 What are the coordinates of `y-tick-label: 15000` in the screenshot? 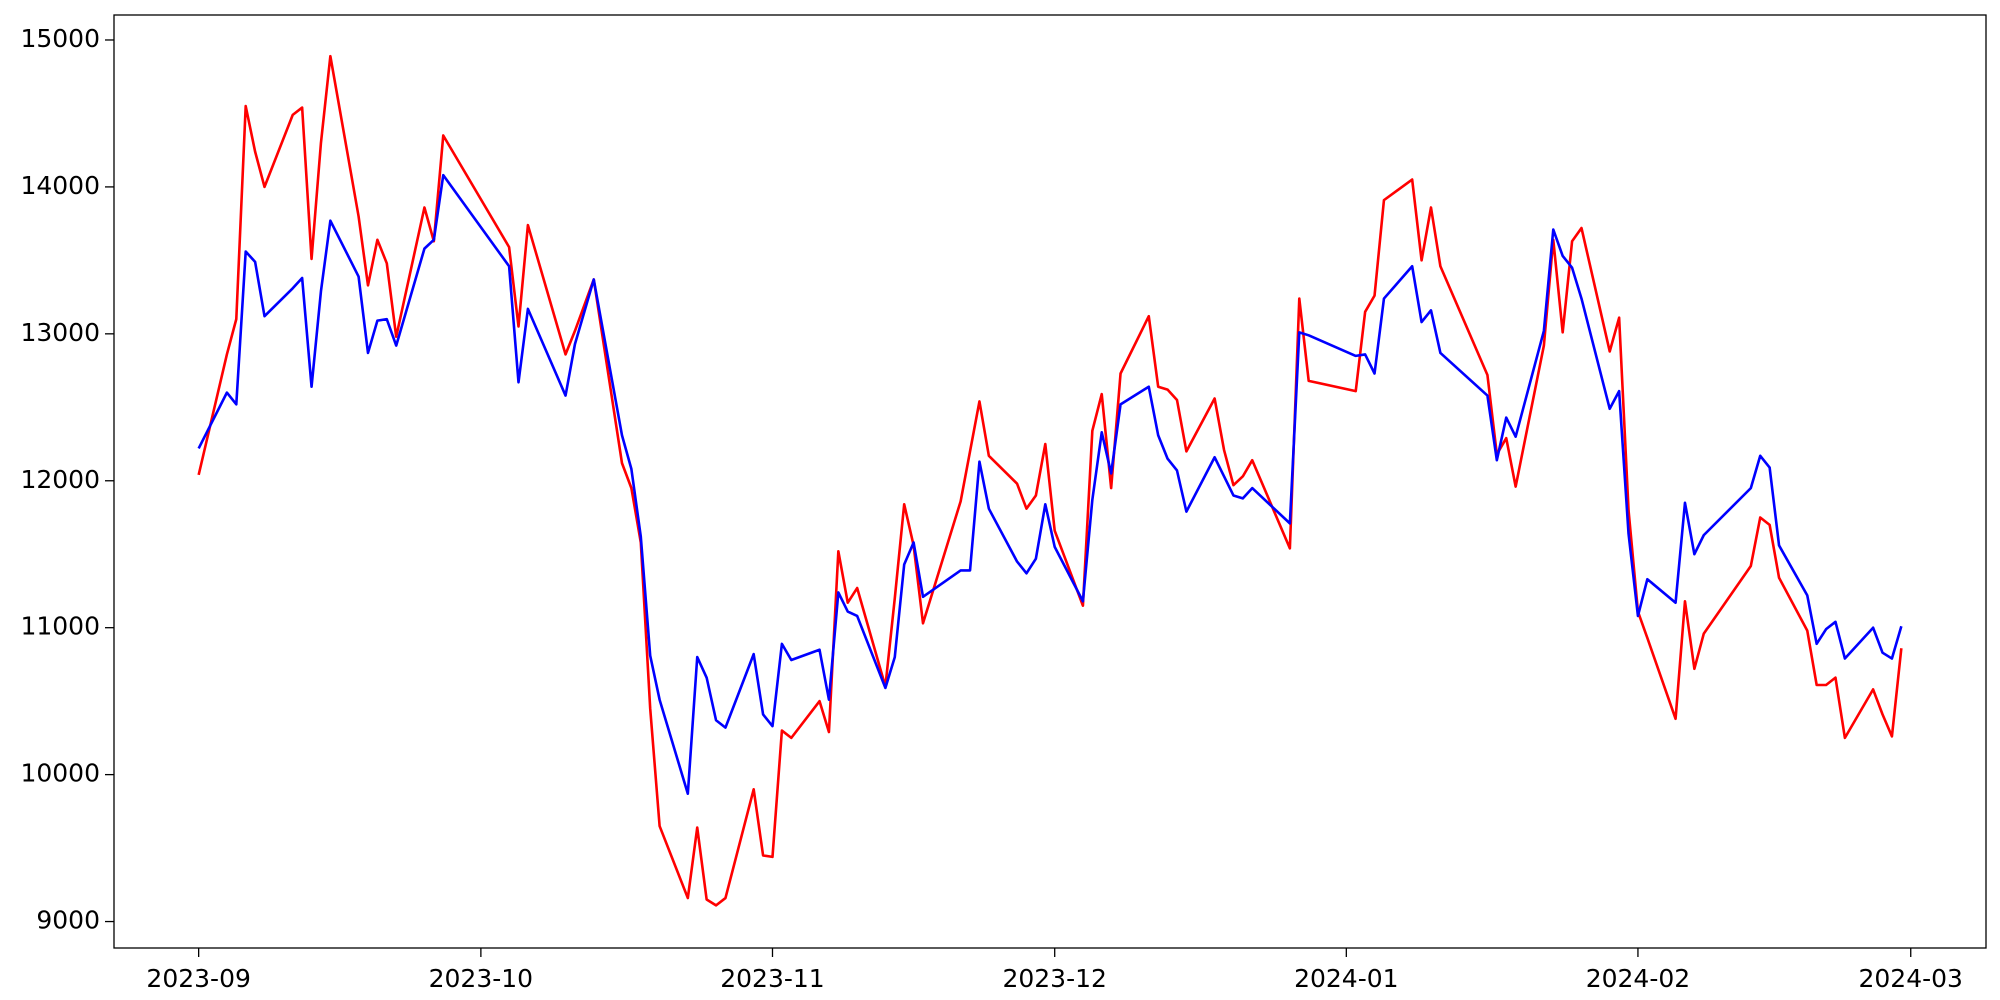 It's located at (60, 38).